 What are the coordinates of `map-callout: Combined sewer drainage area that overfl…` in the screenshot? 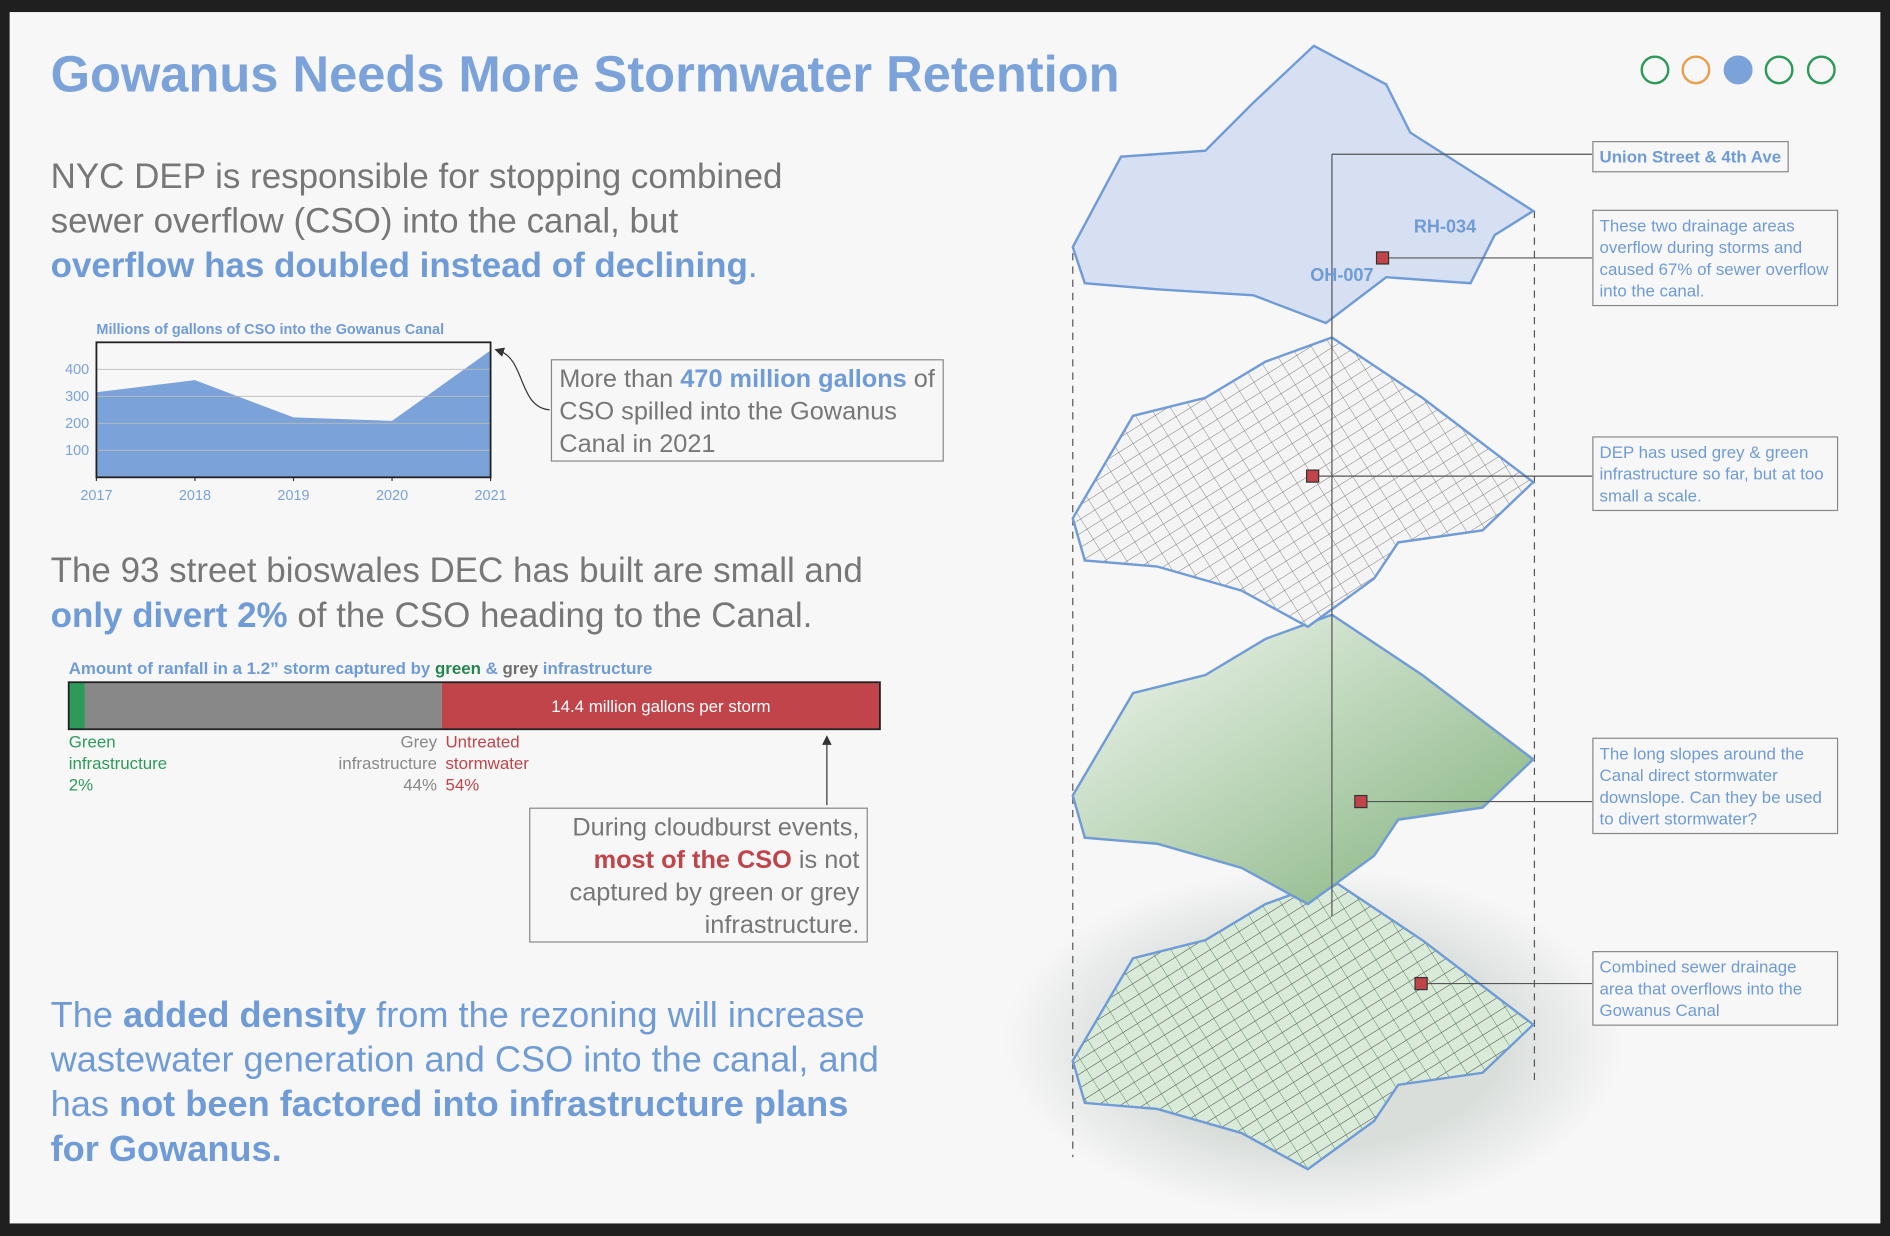 It's located at (1715, 988).